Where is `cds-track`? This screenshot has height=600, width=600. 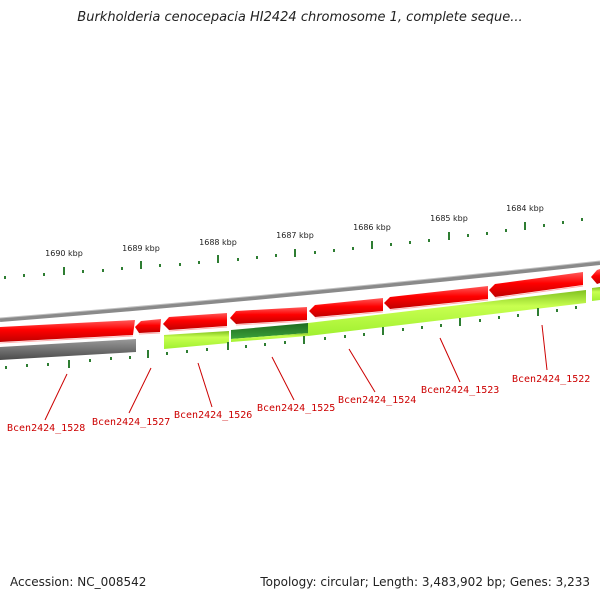 cds-track is located at coordinates (300, 305).